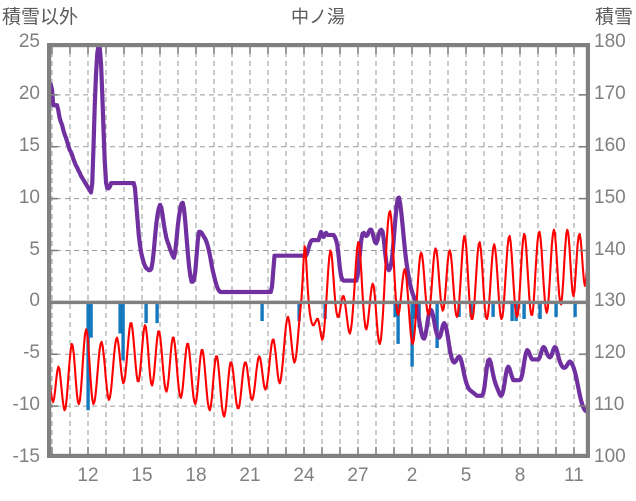  Describe the element at coordinates (31, 353) in the screenshot. I see `y-tick-left: -5` at that location.